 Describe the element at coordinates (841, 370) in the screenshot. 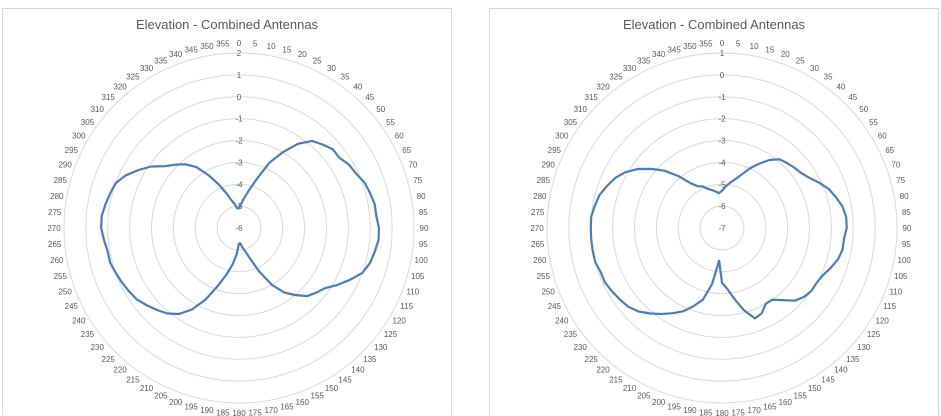

I see `angle-tick-label: 140` at that location.